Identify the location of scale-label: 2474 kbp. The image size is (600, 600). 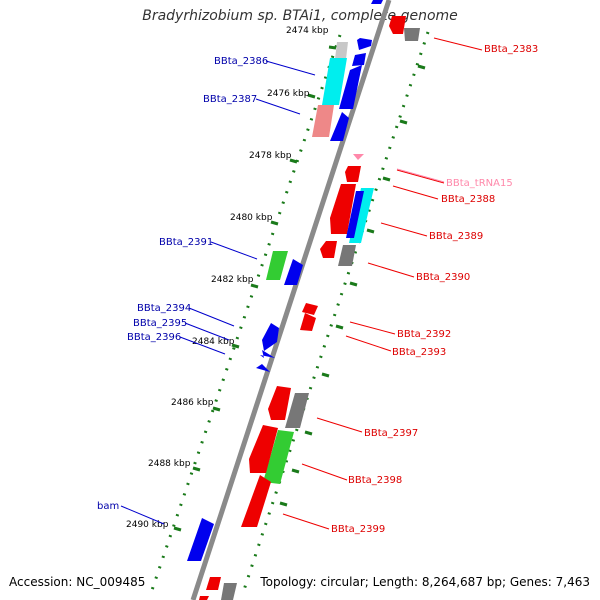
(307, 31).